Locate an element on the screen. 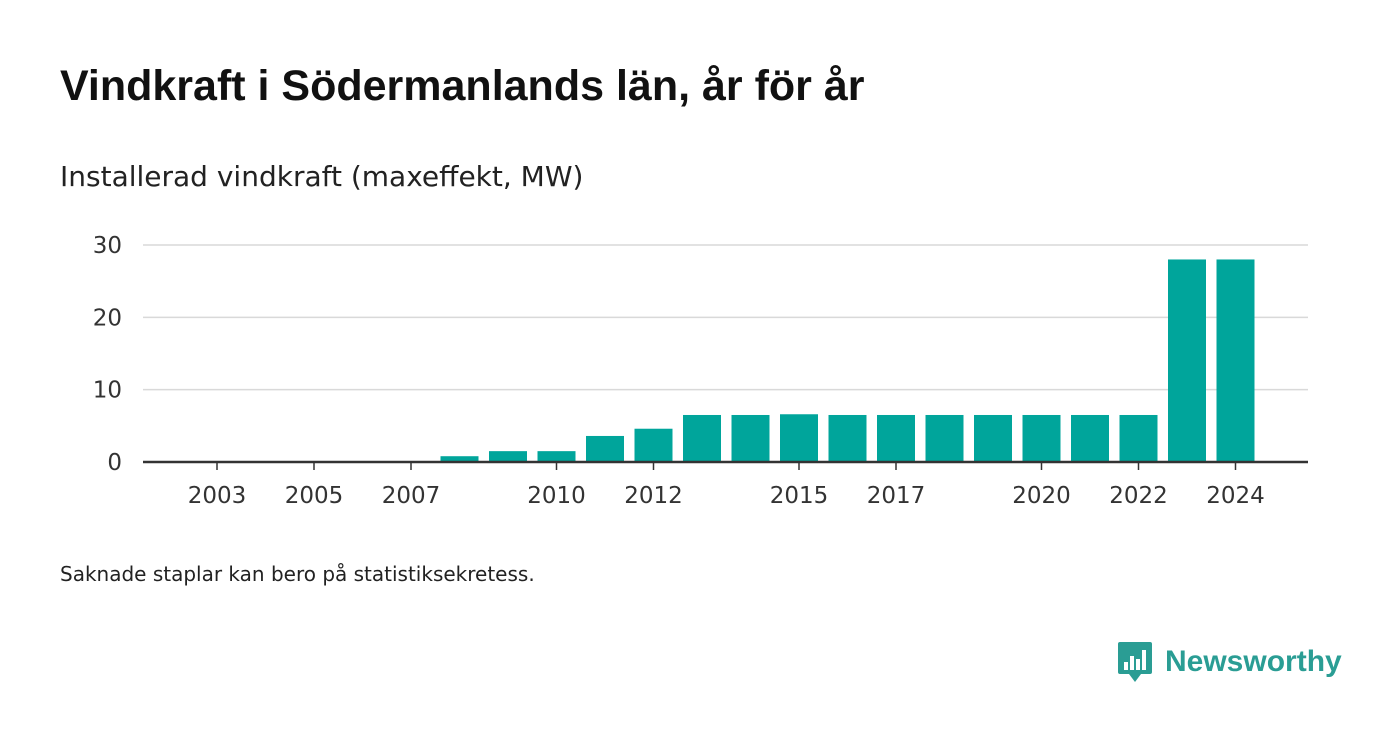 The height and width of the screenshot is (745, 1400). bar-2015 is located at coordinates (799, 438).